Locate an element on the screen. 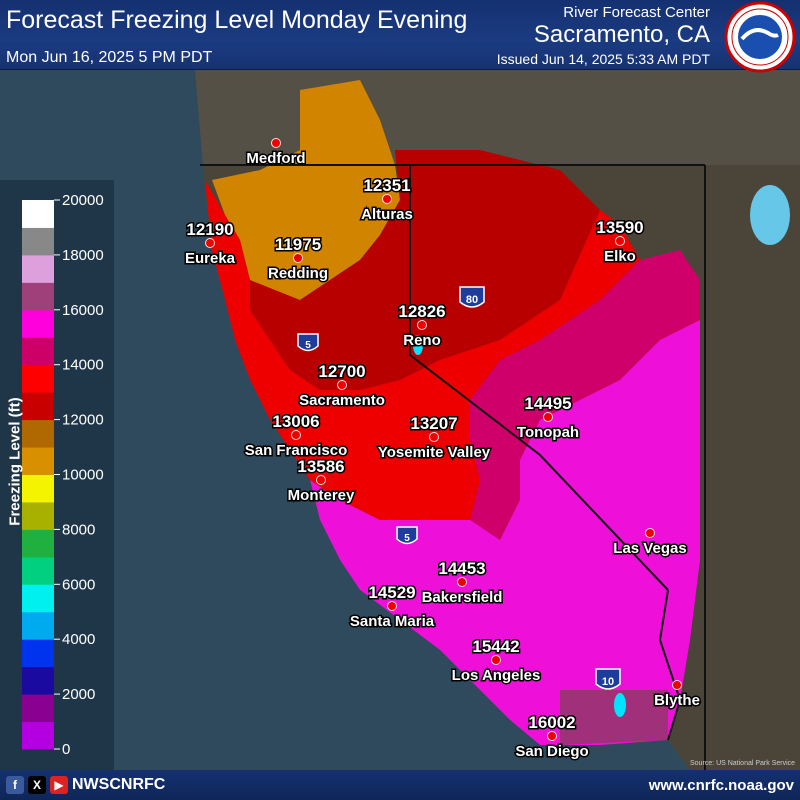  interstate-10-label: 10 is located at coordinates (608, 682).